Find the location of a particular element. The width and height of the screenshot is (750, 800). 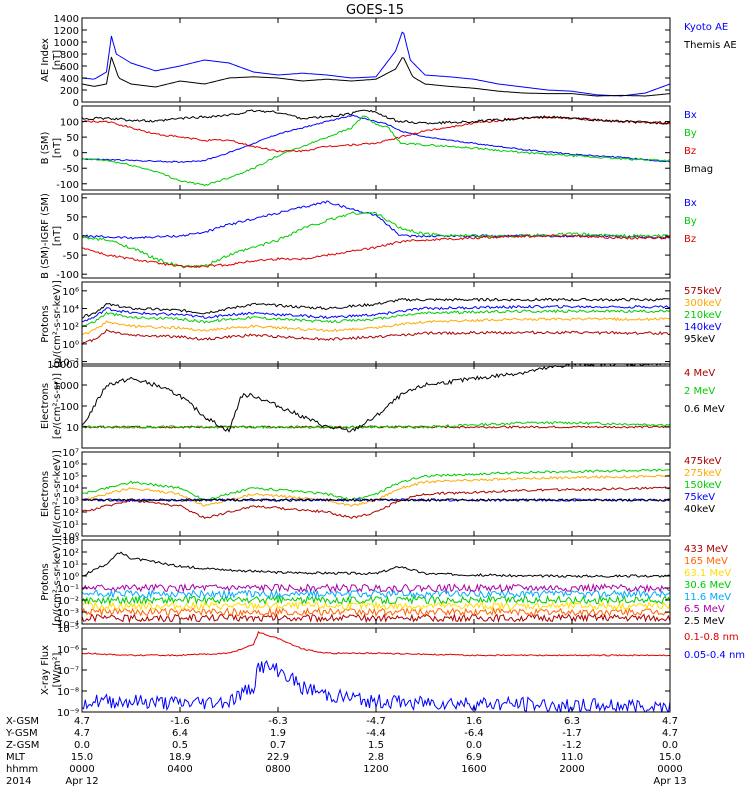

y-axis-label: [nT] is located at coordinates (57, 148).